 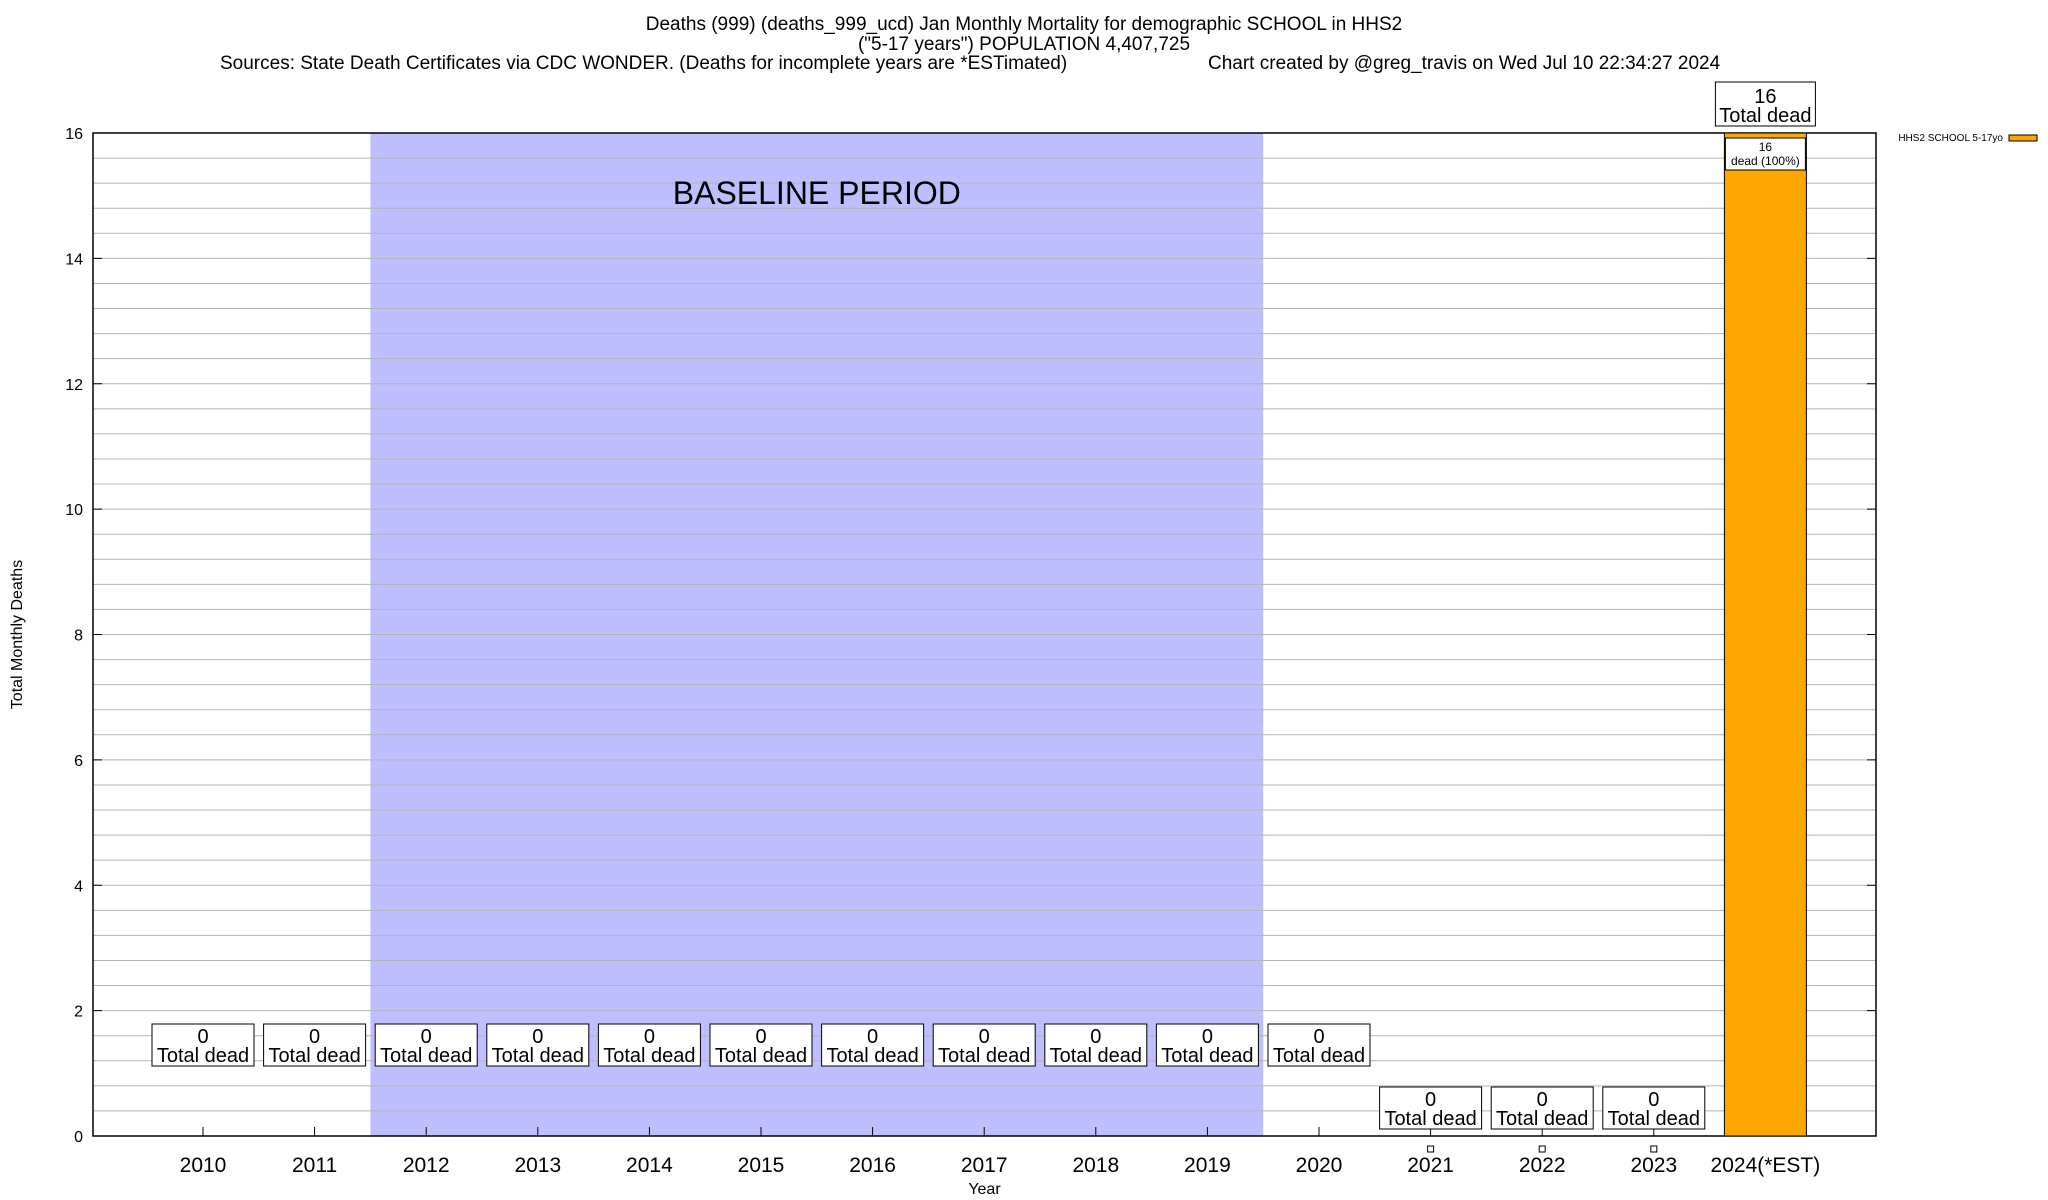 What do you see at coordinates (1765, 161) in the screenshot?
I see `segment-label-text: dead (100%)` at bounding box center [1765, 161].